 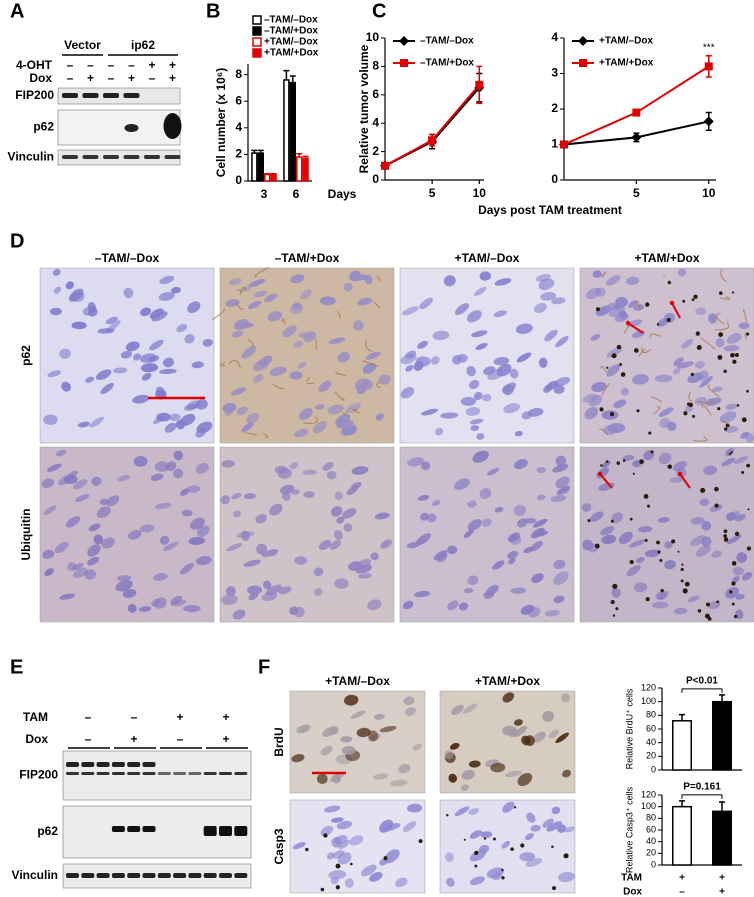 What do you see at coordinates (291, 53) in the screenshot?
I see `legend-label: +TAM/+Dox` at bounding box center [291, 53].